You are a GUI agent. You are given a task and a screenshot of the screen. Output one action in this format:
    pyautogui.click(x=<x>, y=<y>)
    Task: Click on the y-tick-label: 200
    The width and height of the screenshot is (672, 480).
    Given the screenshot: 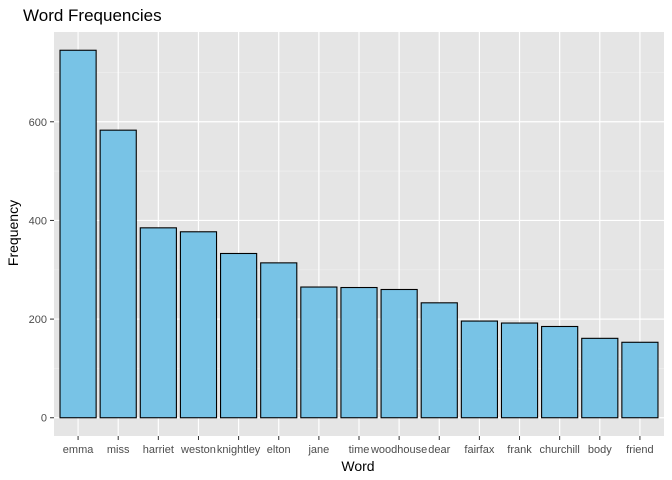 What is the action you would take?
    pyautogui.click(x=38, y=320)
    